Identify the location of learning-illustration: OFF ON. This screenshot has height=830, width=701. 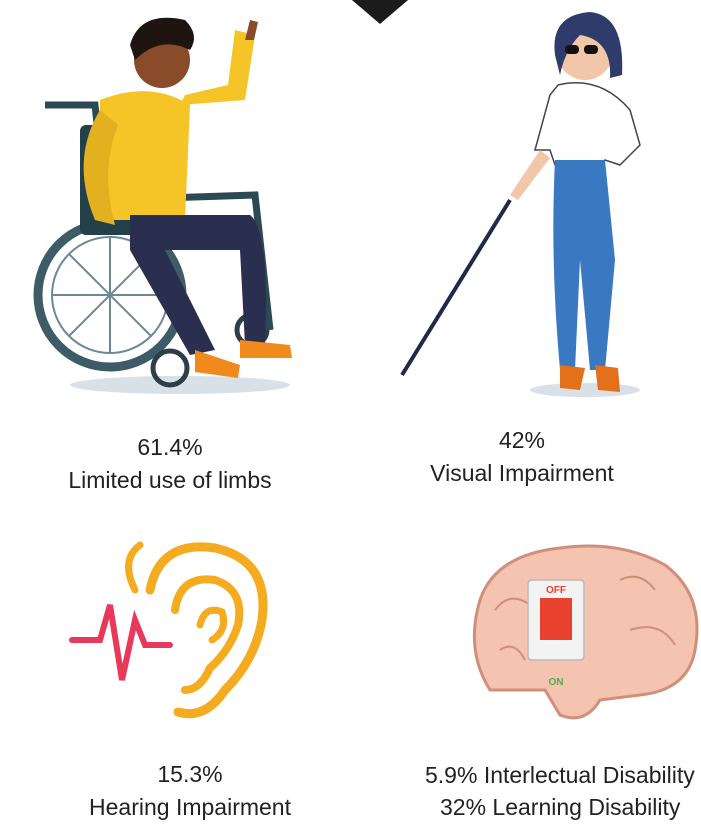
(585, 632).